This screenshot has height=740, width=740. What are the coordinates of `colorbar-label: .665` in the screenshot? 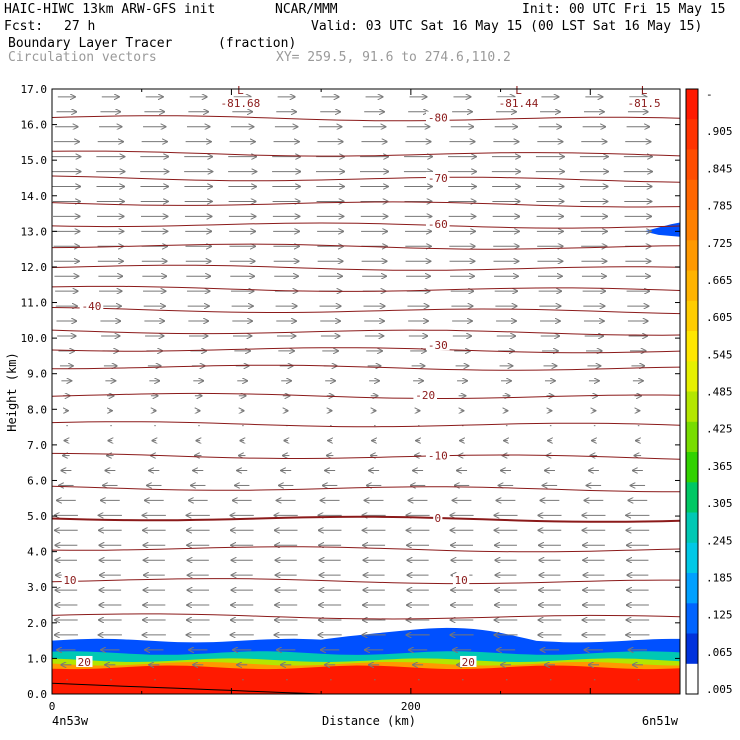 It's located at (719, 280).